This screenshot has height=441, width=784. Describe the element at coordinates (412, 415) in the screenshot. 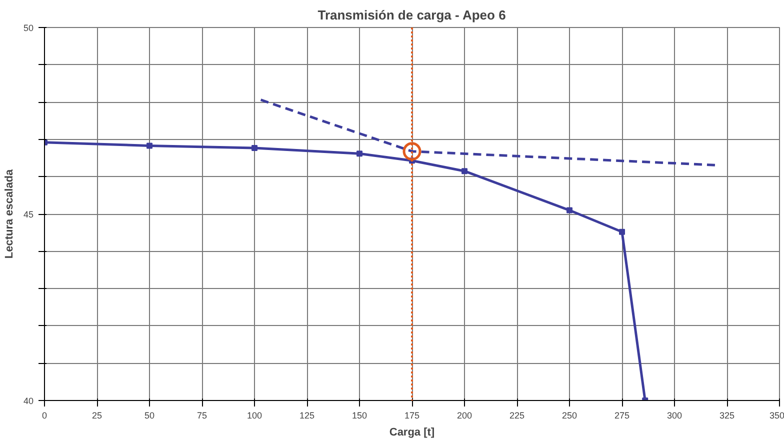

I see `x-tick-label: 175` at that location.